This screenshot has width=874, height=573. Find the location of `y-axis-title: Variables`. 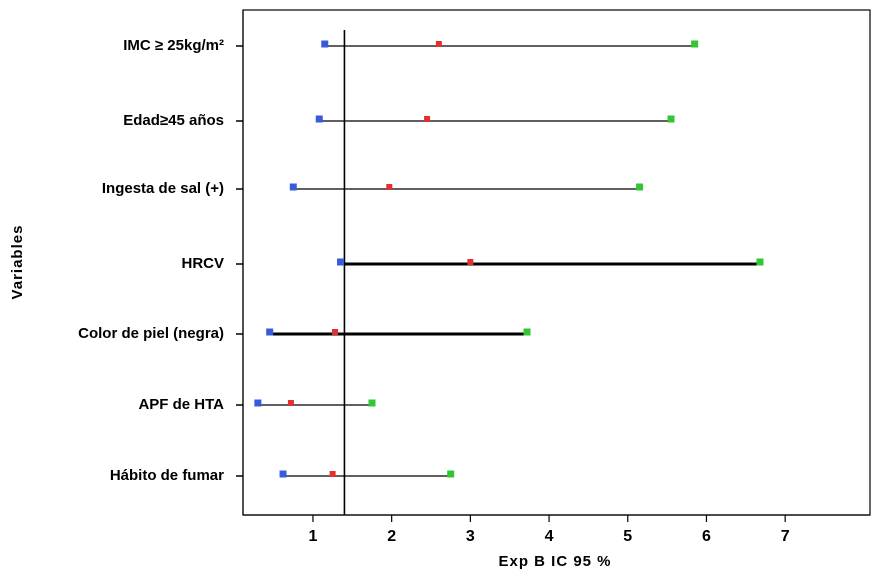

y-axis-title: Variables is located at coordinates (17, 262).